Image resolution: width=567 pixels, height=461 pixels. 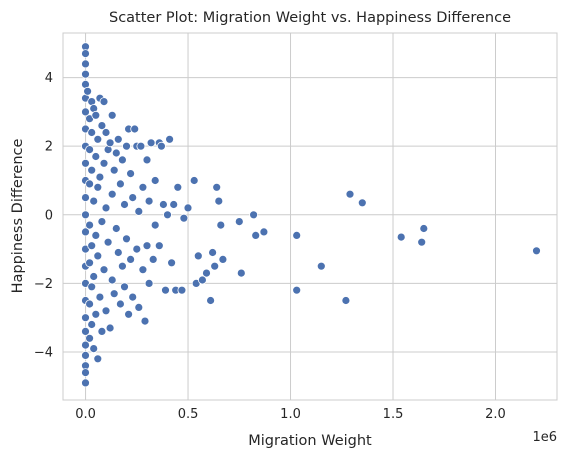 What do you see at coordinates (49, 78) in the screenshot?
I see `y-tick-label: 4` at bounding box center [49, 78].